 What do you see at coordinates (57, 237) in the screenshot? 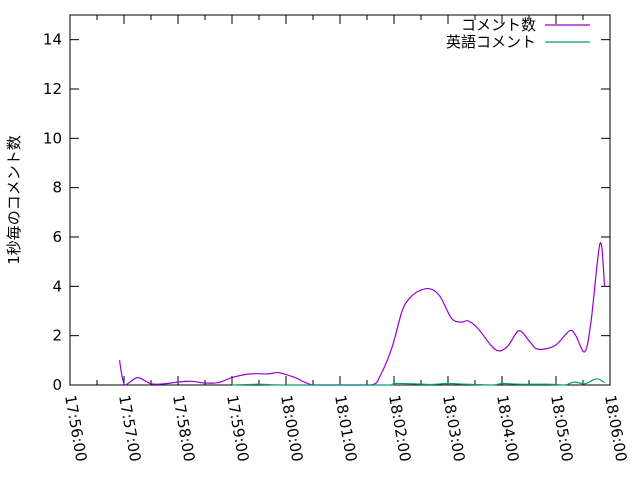
I see `y-tick-label: 6` at bounding box center [57, 237].